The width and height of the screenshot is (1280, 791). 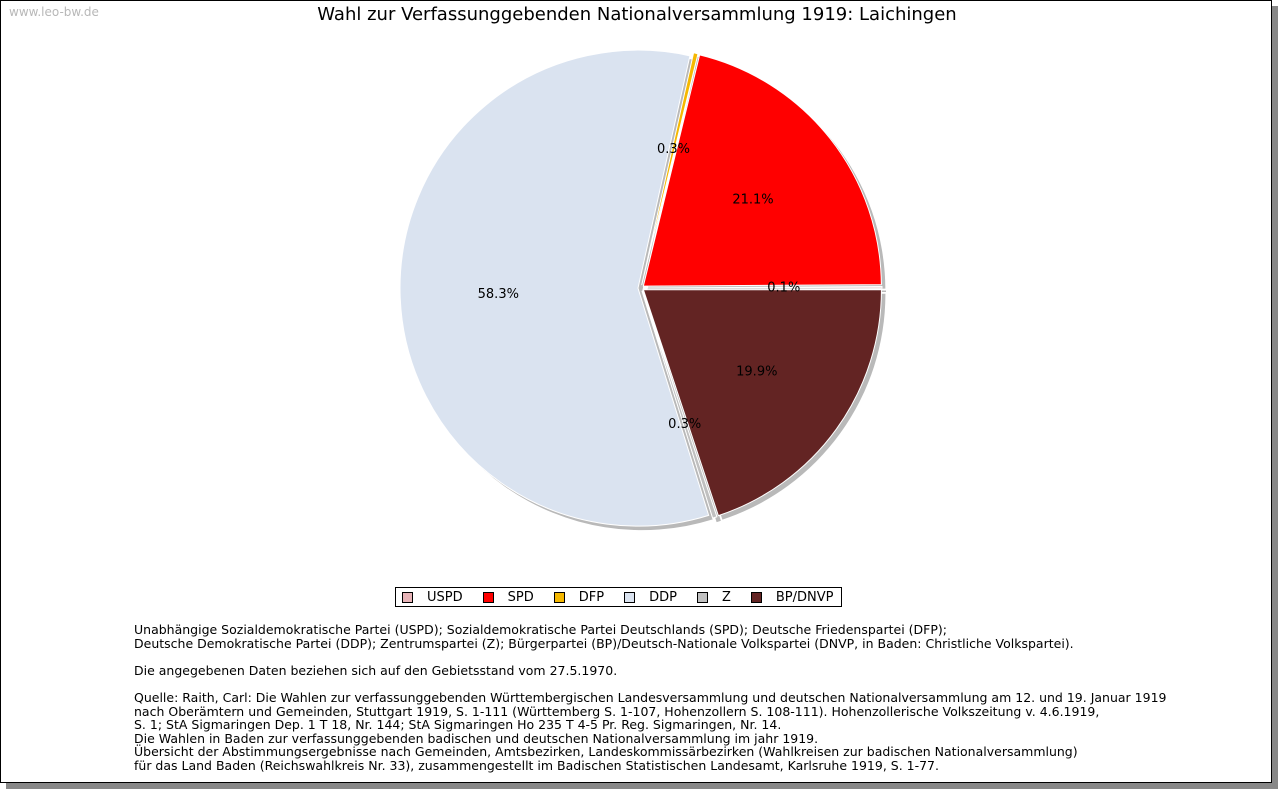 What do you see at coordinates (752, 199) in the screenshot?
I see `slice-label-spd: 21.1%` at bounding box center [752, 199].